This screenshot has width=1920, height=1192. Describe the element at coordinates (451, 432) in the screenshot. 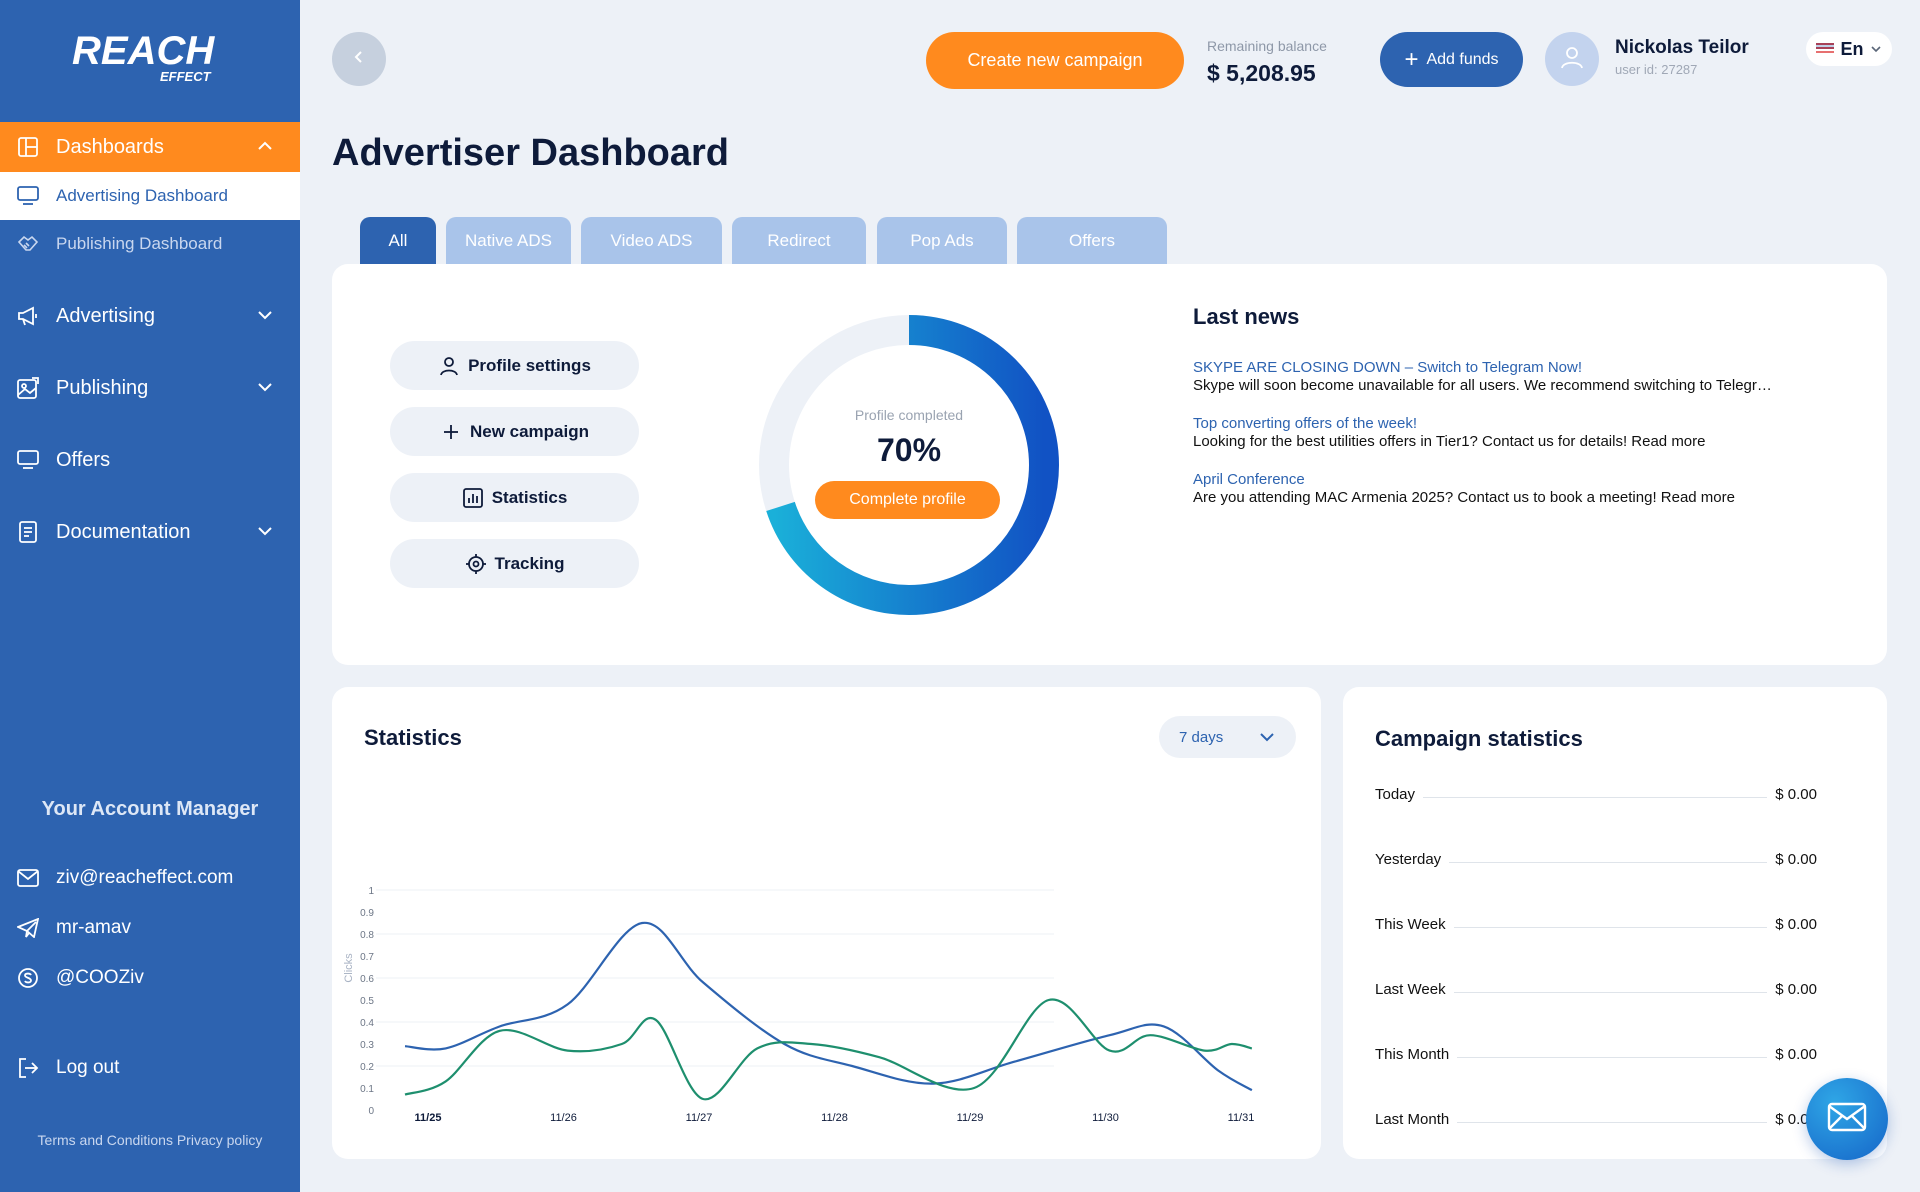

I see `plus-icon` at that location.